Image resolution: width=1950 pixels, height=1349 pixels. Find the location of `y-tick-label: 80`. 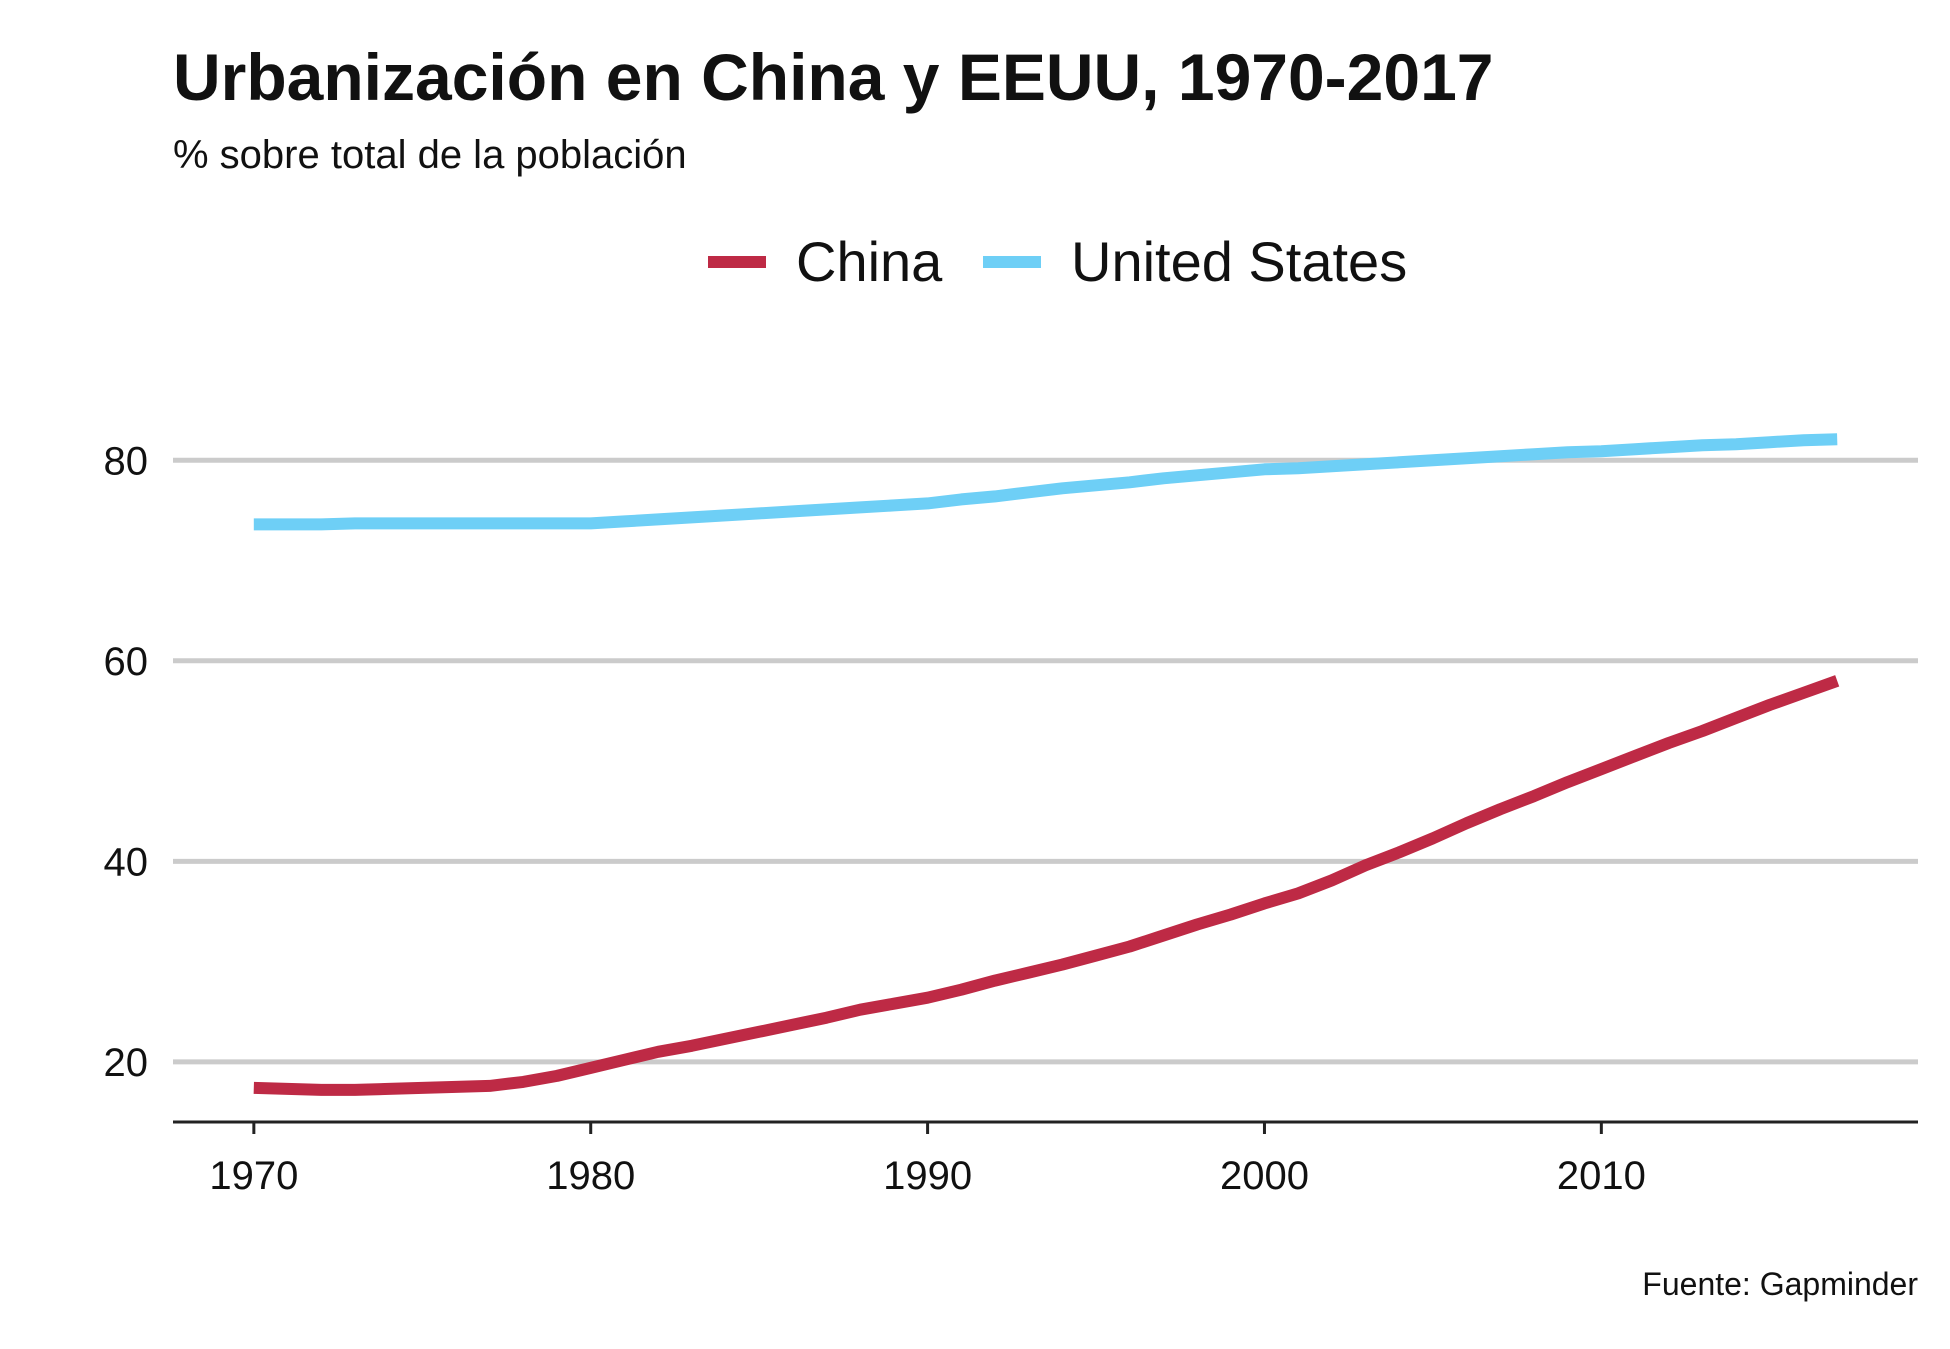

y-tick-label: 80 is located at coordinates (126, 461).